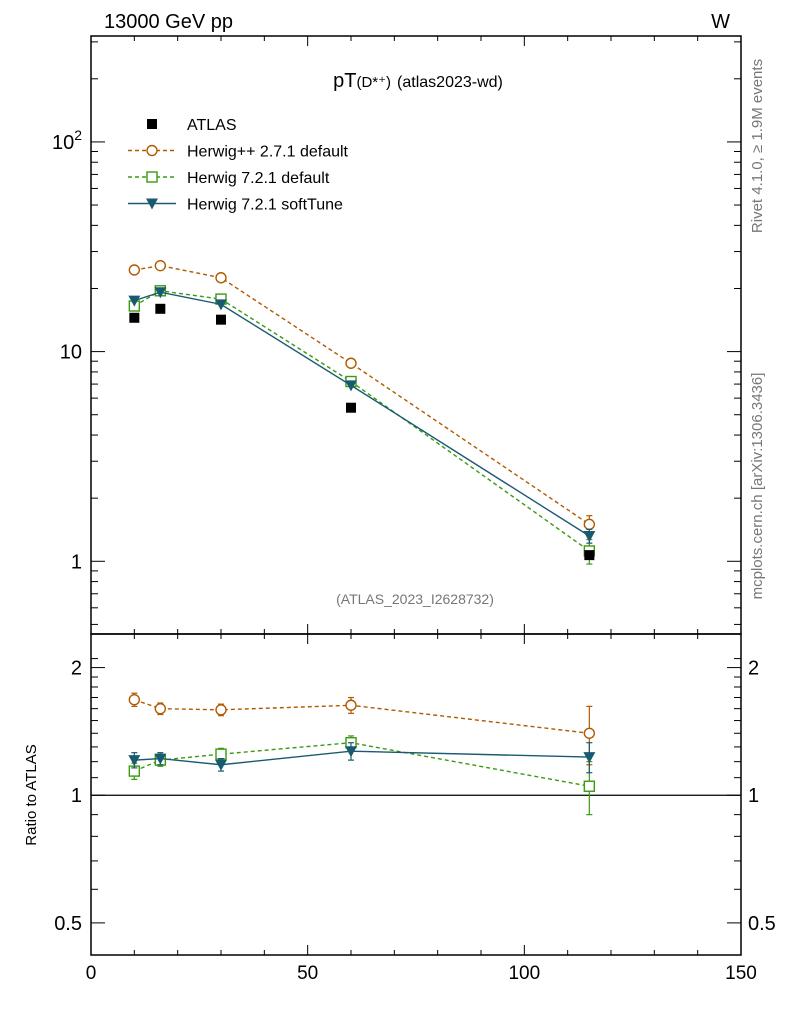  Describe the element at coordinates (344, 81) in the screenshot. I see `title-main: pT` at that location.